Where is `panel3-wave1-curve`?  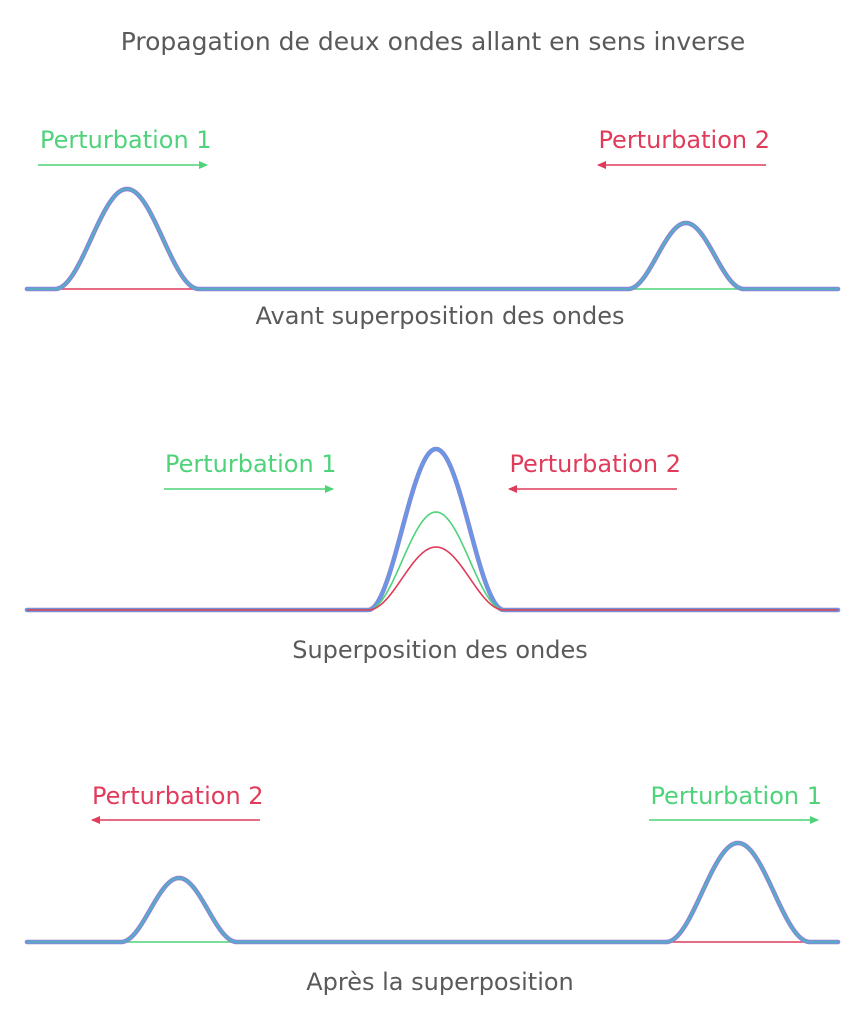
panel3-wave1-curve is located at coordinates (432, 892).